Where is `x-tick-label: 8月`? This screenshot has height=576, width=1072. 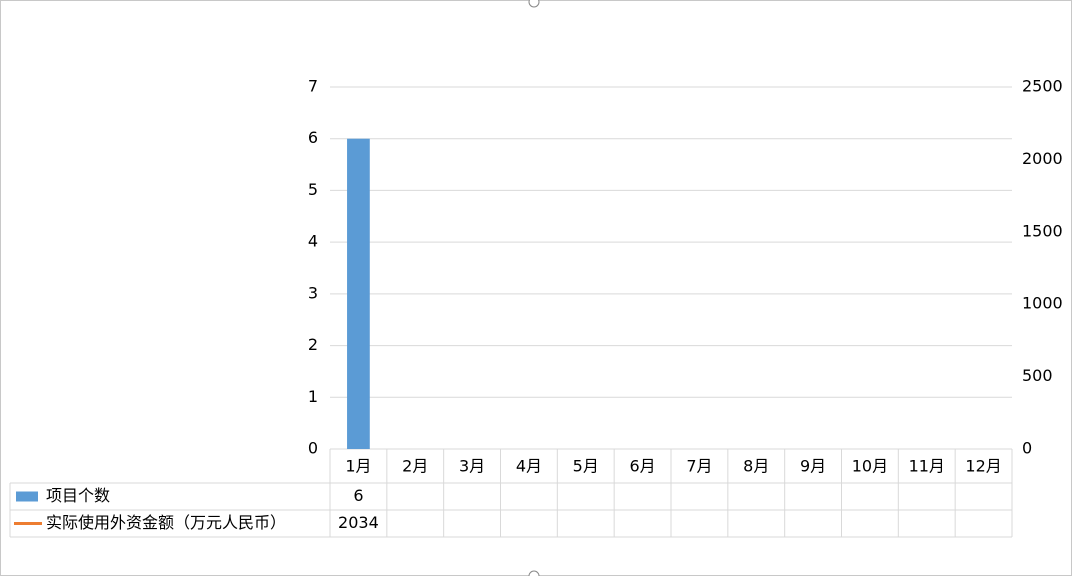 x-tick-label: 8月 is located at coordinates (756, 466).